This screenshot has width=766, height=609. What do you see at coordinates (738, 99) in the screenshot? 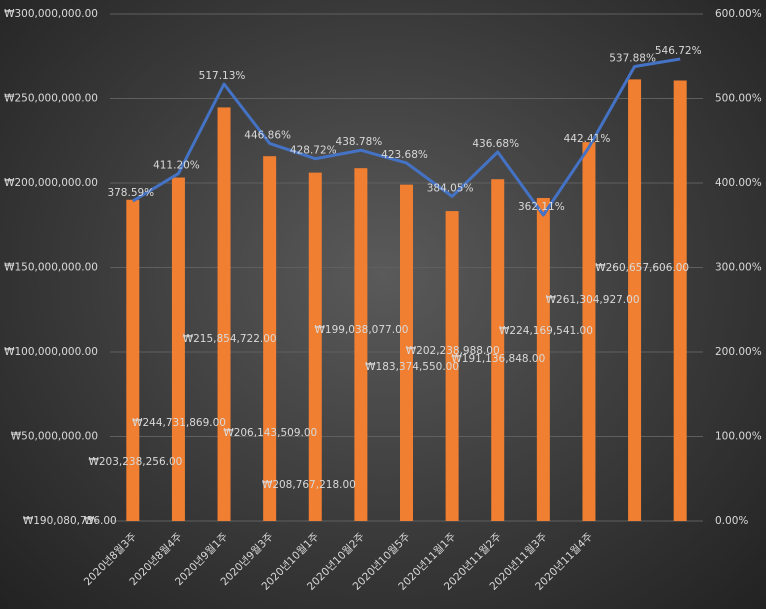
I see `y2-tick-label: 500.00%` at bounding box center [738, 99].